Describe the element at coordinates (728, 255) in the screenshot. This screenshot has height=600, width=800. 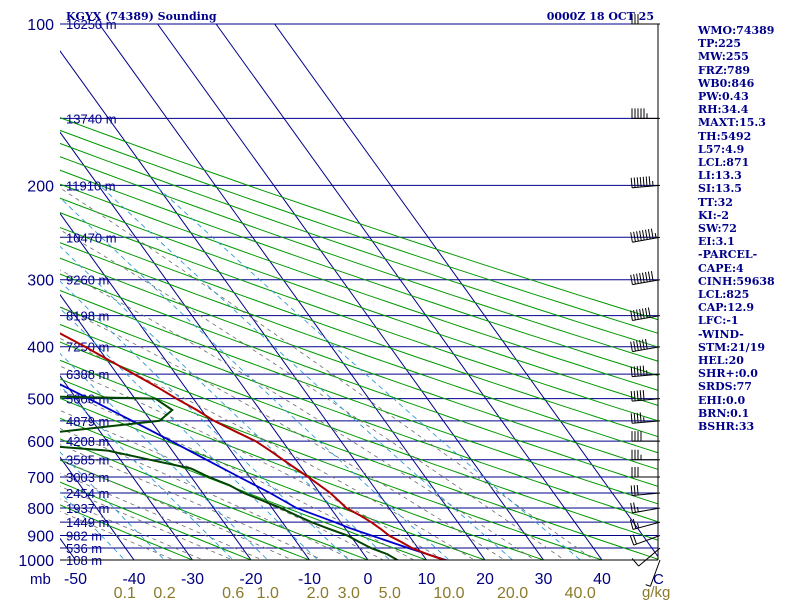
I see `index-item: -PARCEL-` at that location.